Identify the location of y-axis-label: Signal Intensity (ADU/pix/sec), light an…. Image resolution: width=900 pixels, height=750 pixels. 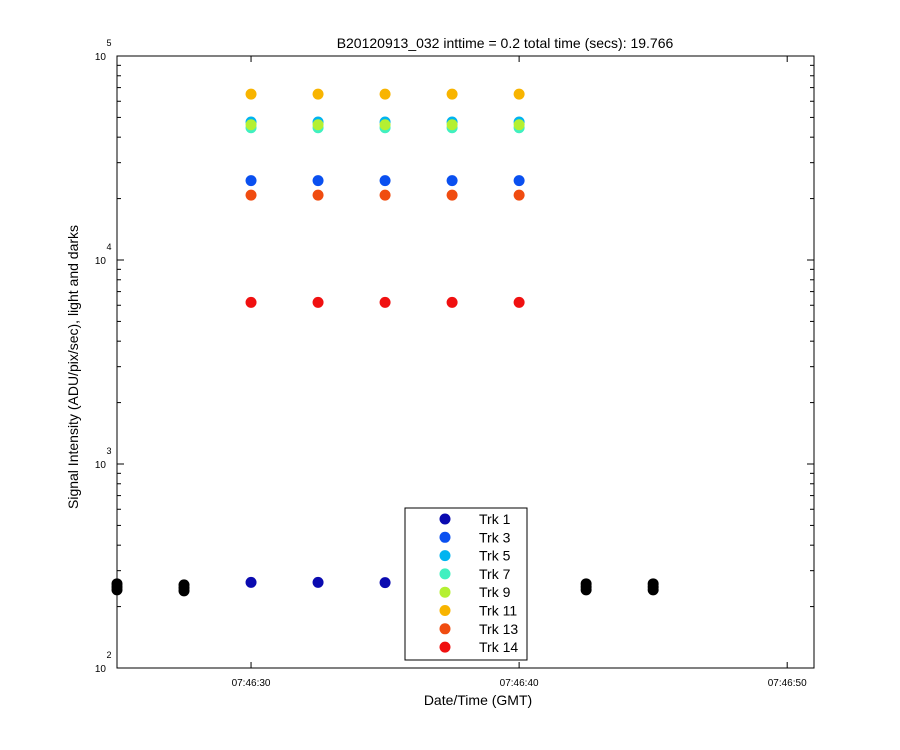
(73, 367).